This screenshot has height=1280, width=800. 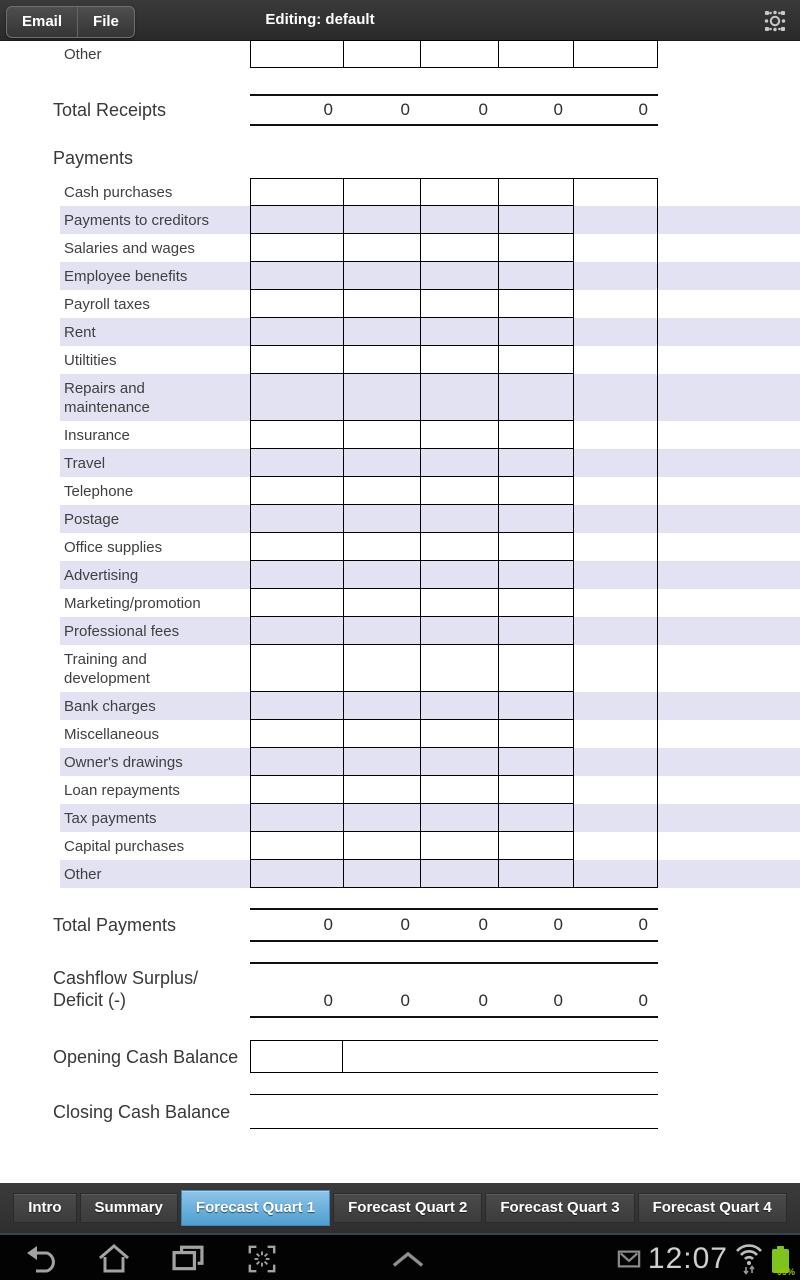 What do you see at coordinates (255, 1208) in the screenshot?
I see `tab-forecast-quart-1: Forecast Quart 1` at bounding box center [255, 1208].